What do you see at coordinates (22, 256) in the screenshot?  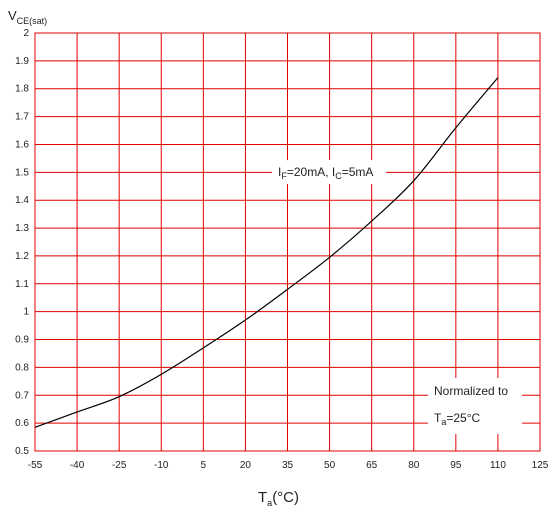 I see `y-tick-label: 1.2` at bounding box center [22, 256].